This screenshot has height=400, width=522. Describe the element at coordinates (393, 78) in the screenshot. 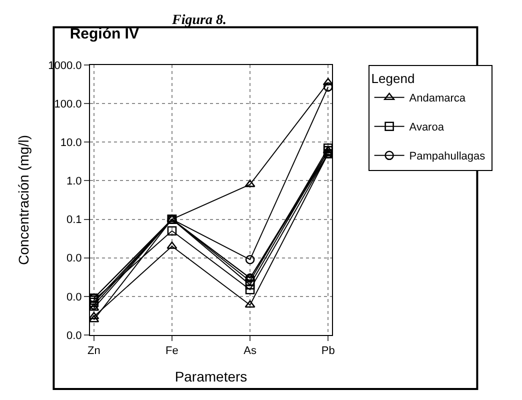

I see `legend-title: Legend` at that location.